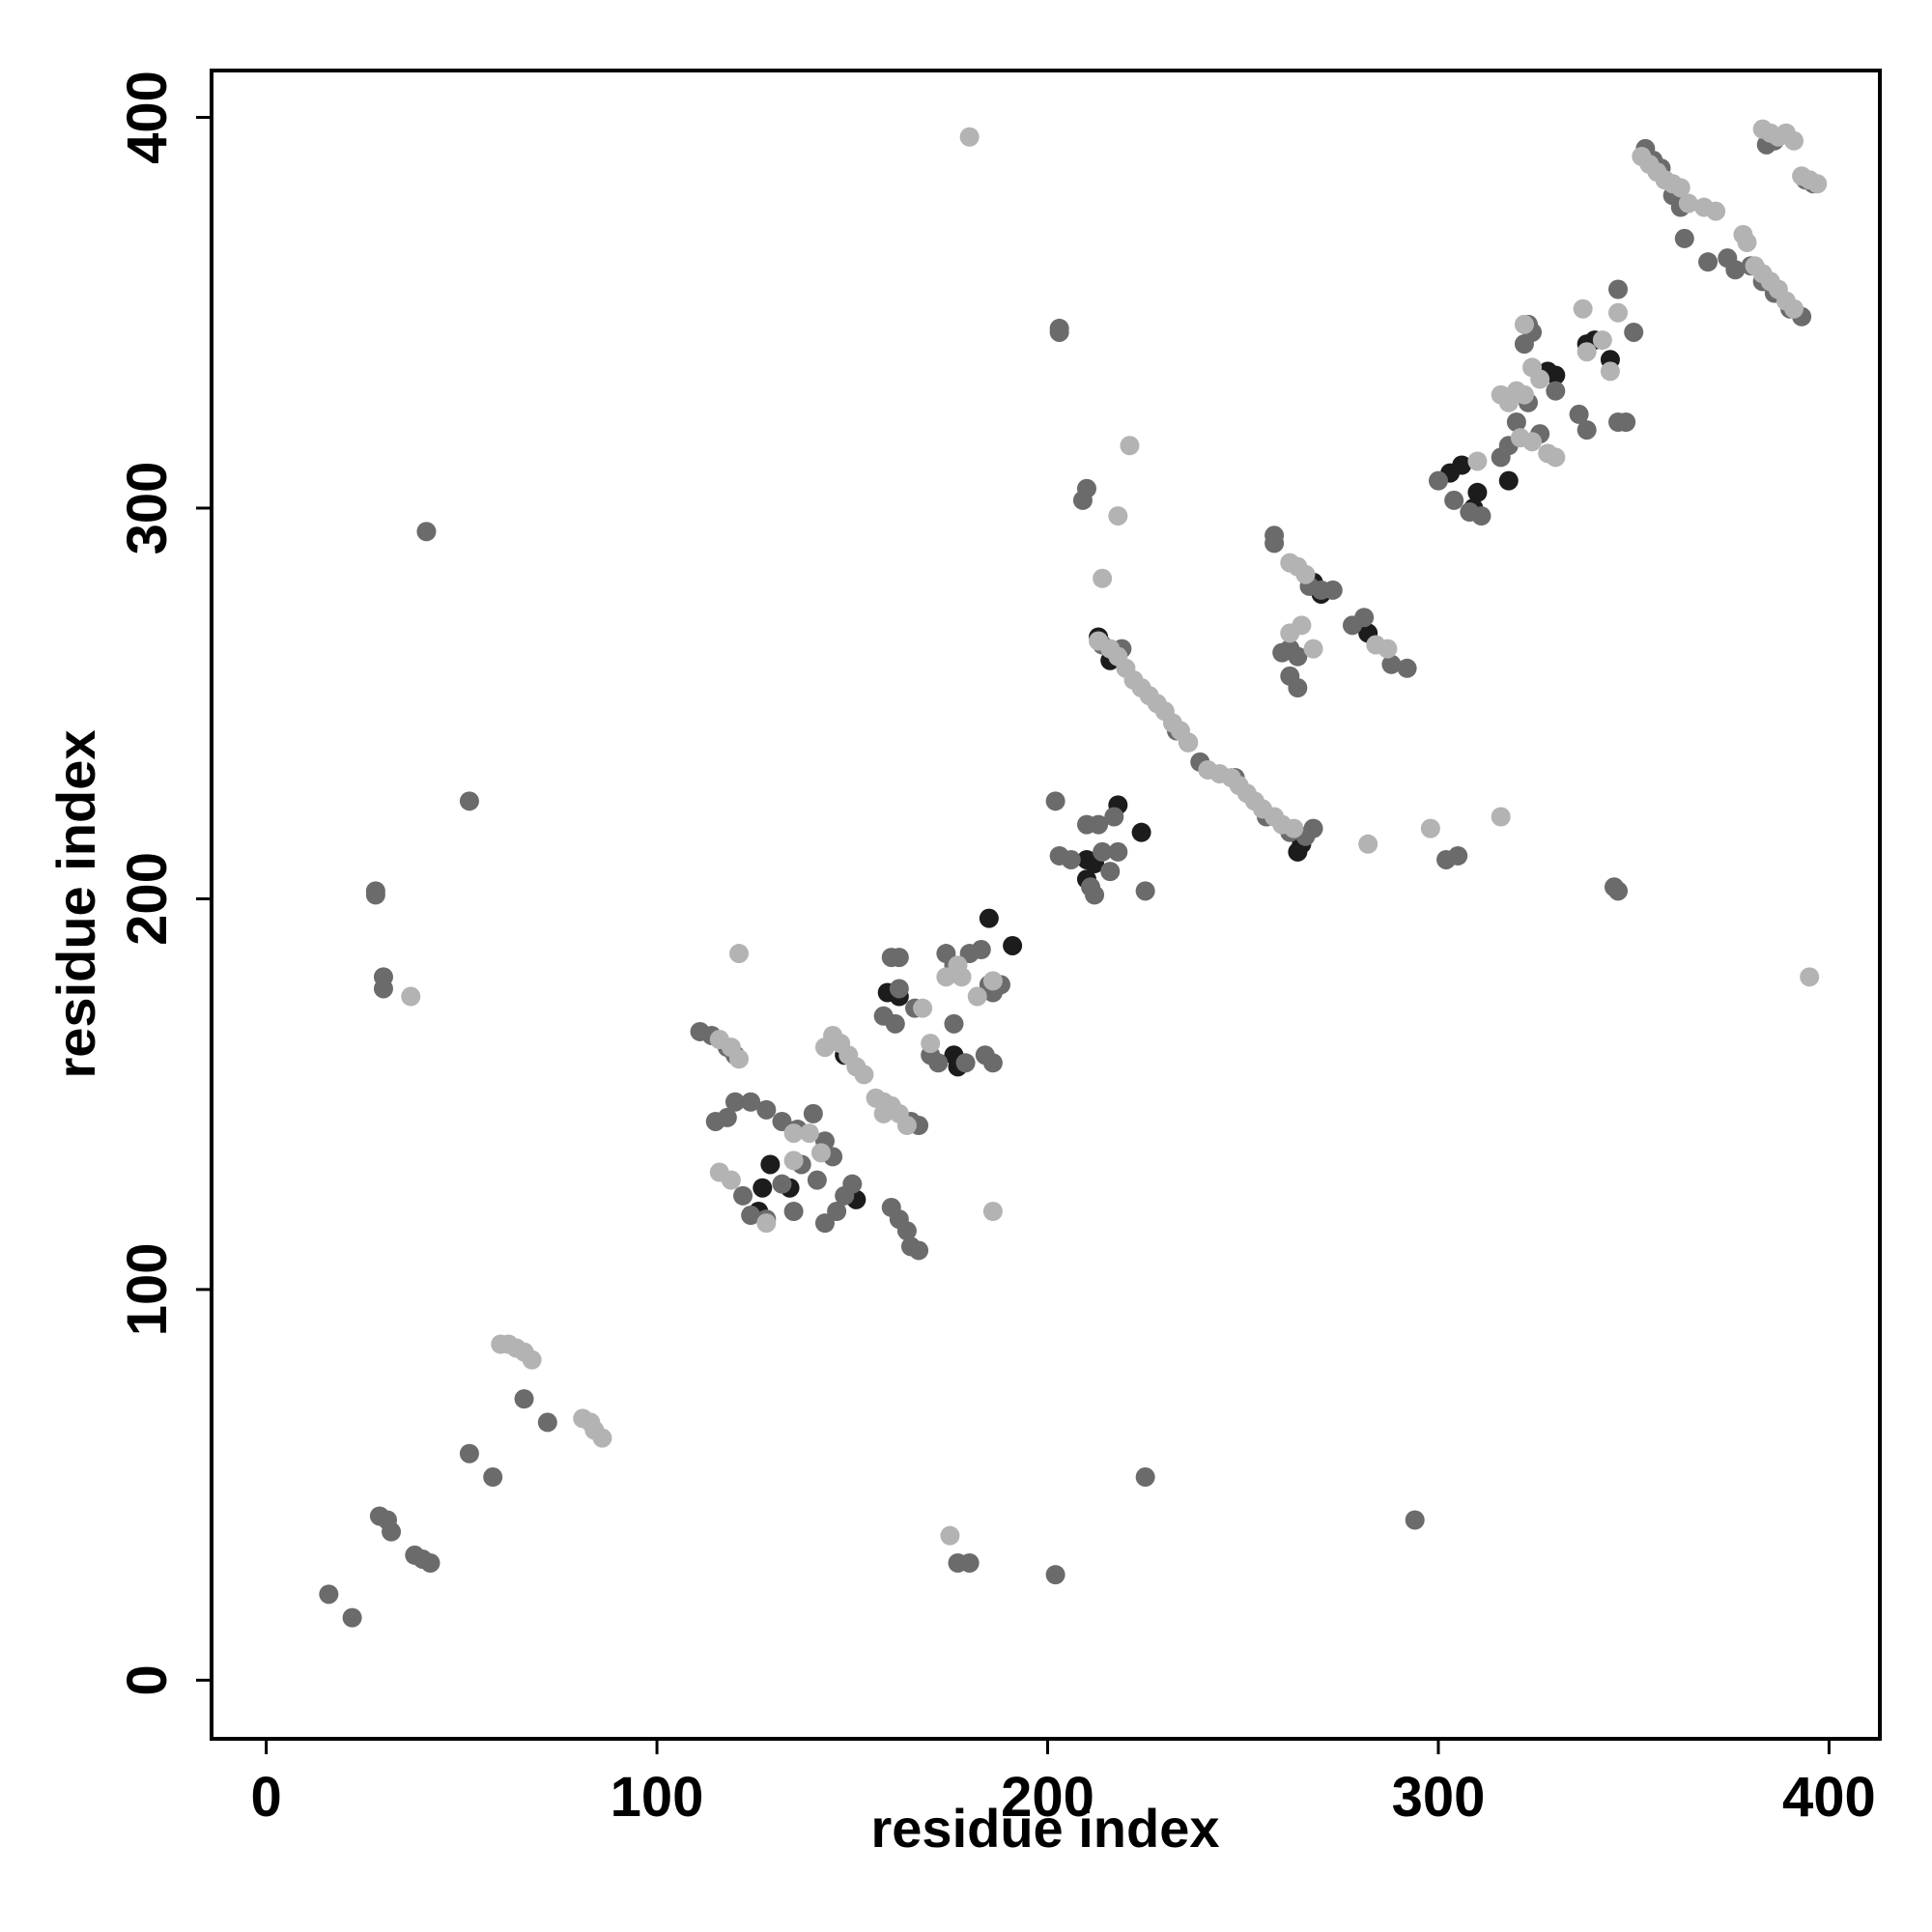 The image size is (1932, 1932). What do you see at coordinates (147, 117) in the screenshot?
I see `y-tick-label: 400` at bounding box center [147, 117].